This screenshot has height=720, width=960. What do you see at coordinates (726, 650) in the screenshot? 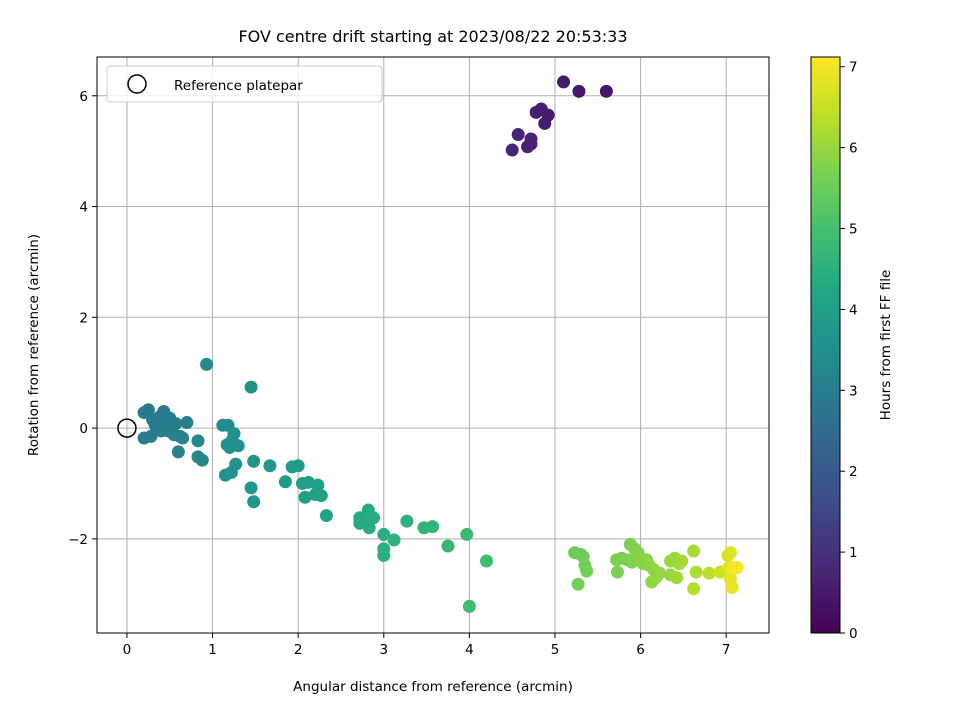
I see `x-tick-label: 7` at bounding box center [726, 650].